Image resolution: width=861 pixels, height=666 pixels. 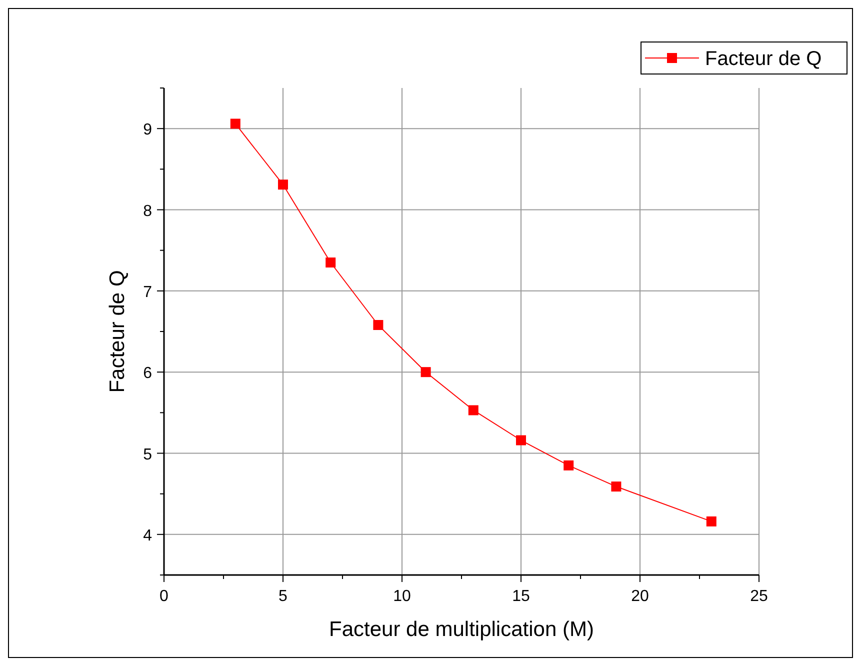 I want to click on y-tick-label: 8, so click(x=147, y=211).